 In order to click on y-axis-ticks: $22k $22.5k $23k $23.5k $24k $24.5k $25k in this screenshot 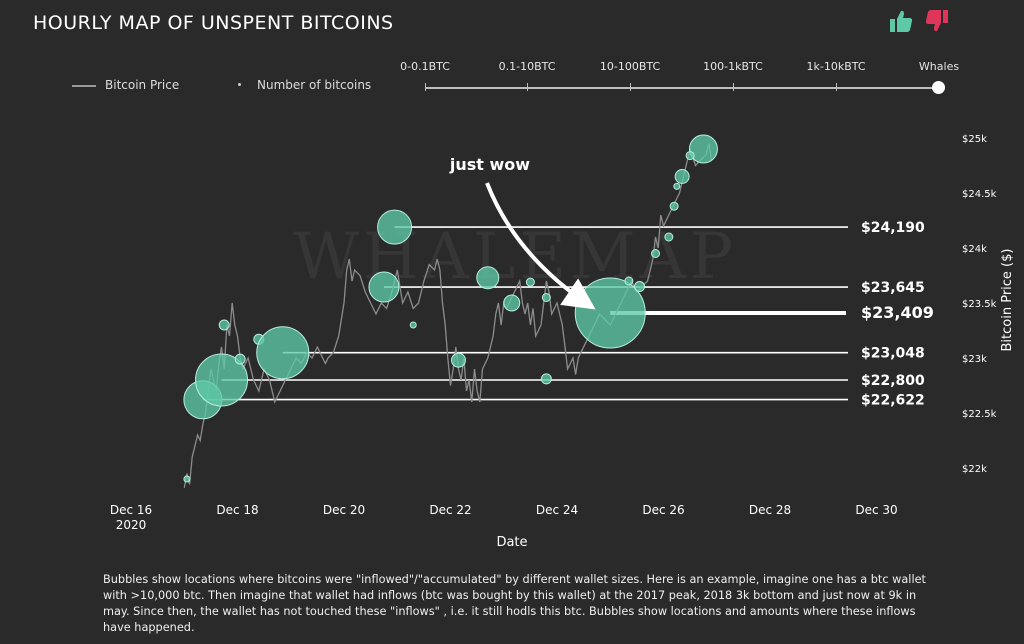, I will do `click(979, 304)`.